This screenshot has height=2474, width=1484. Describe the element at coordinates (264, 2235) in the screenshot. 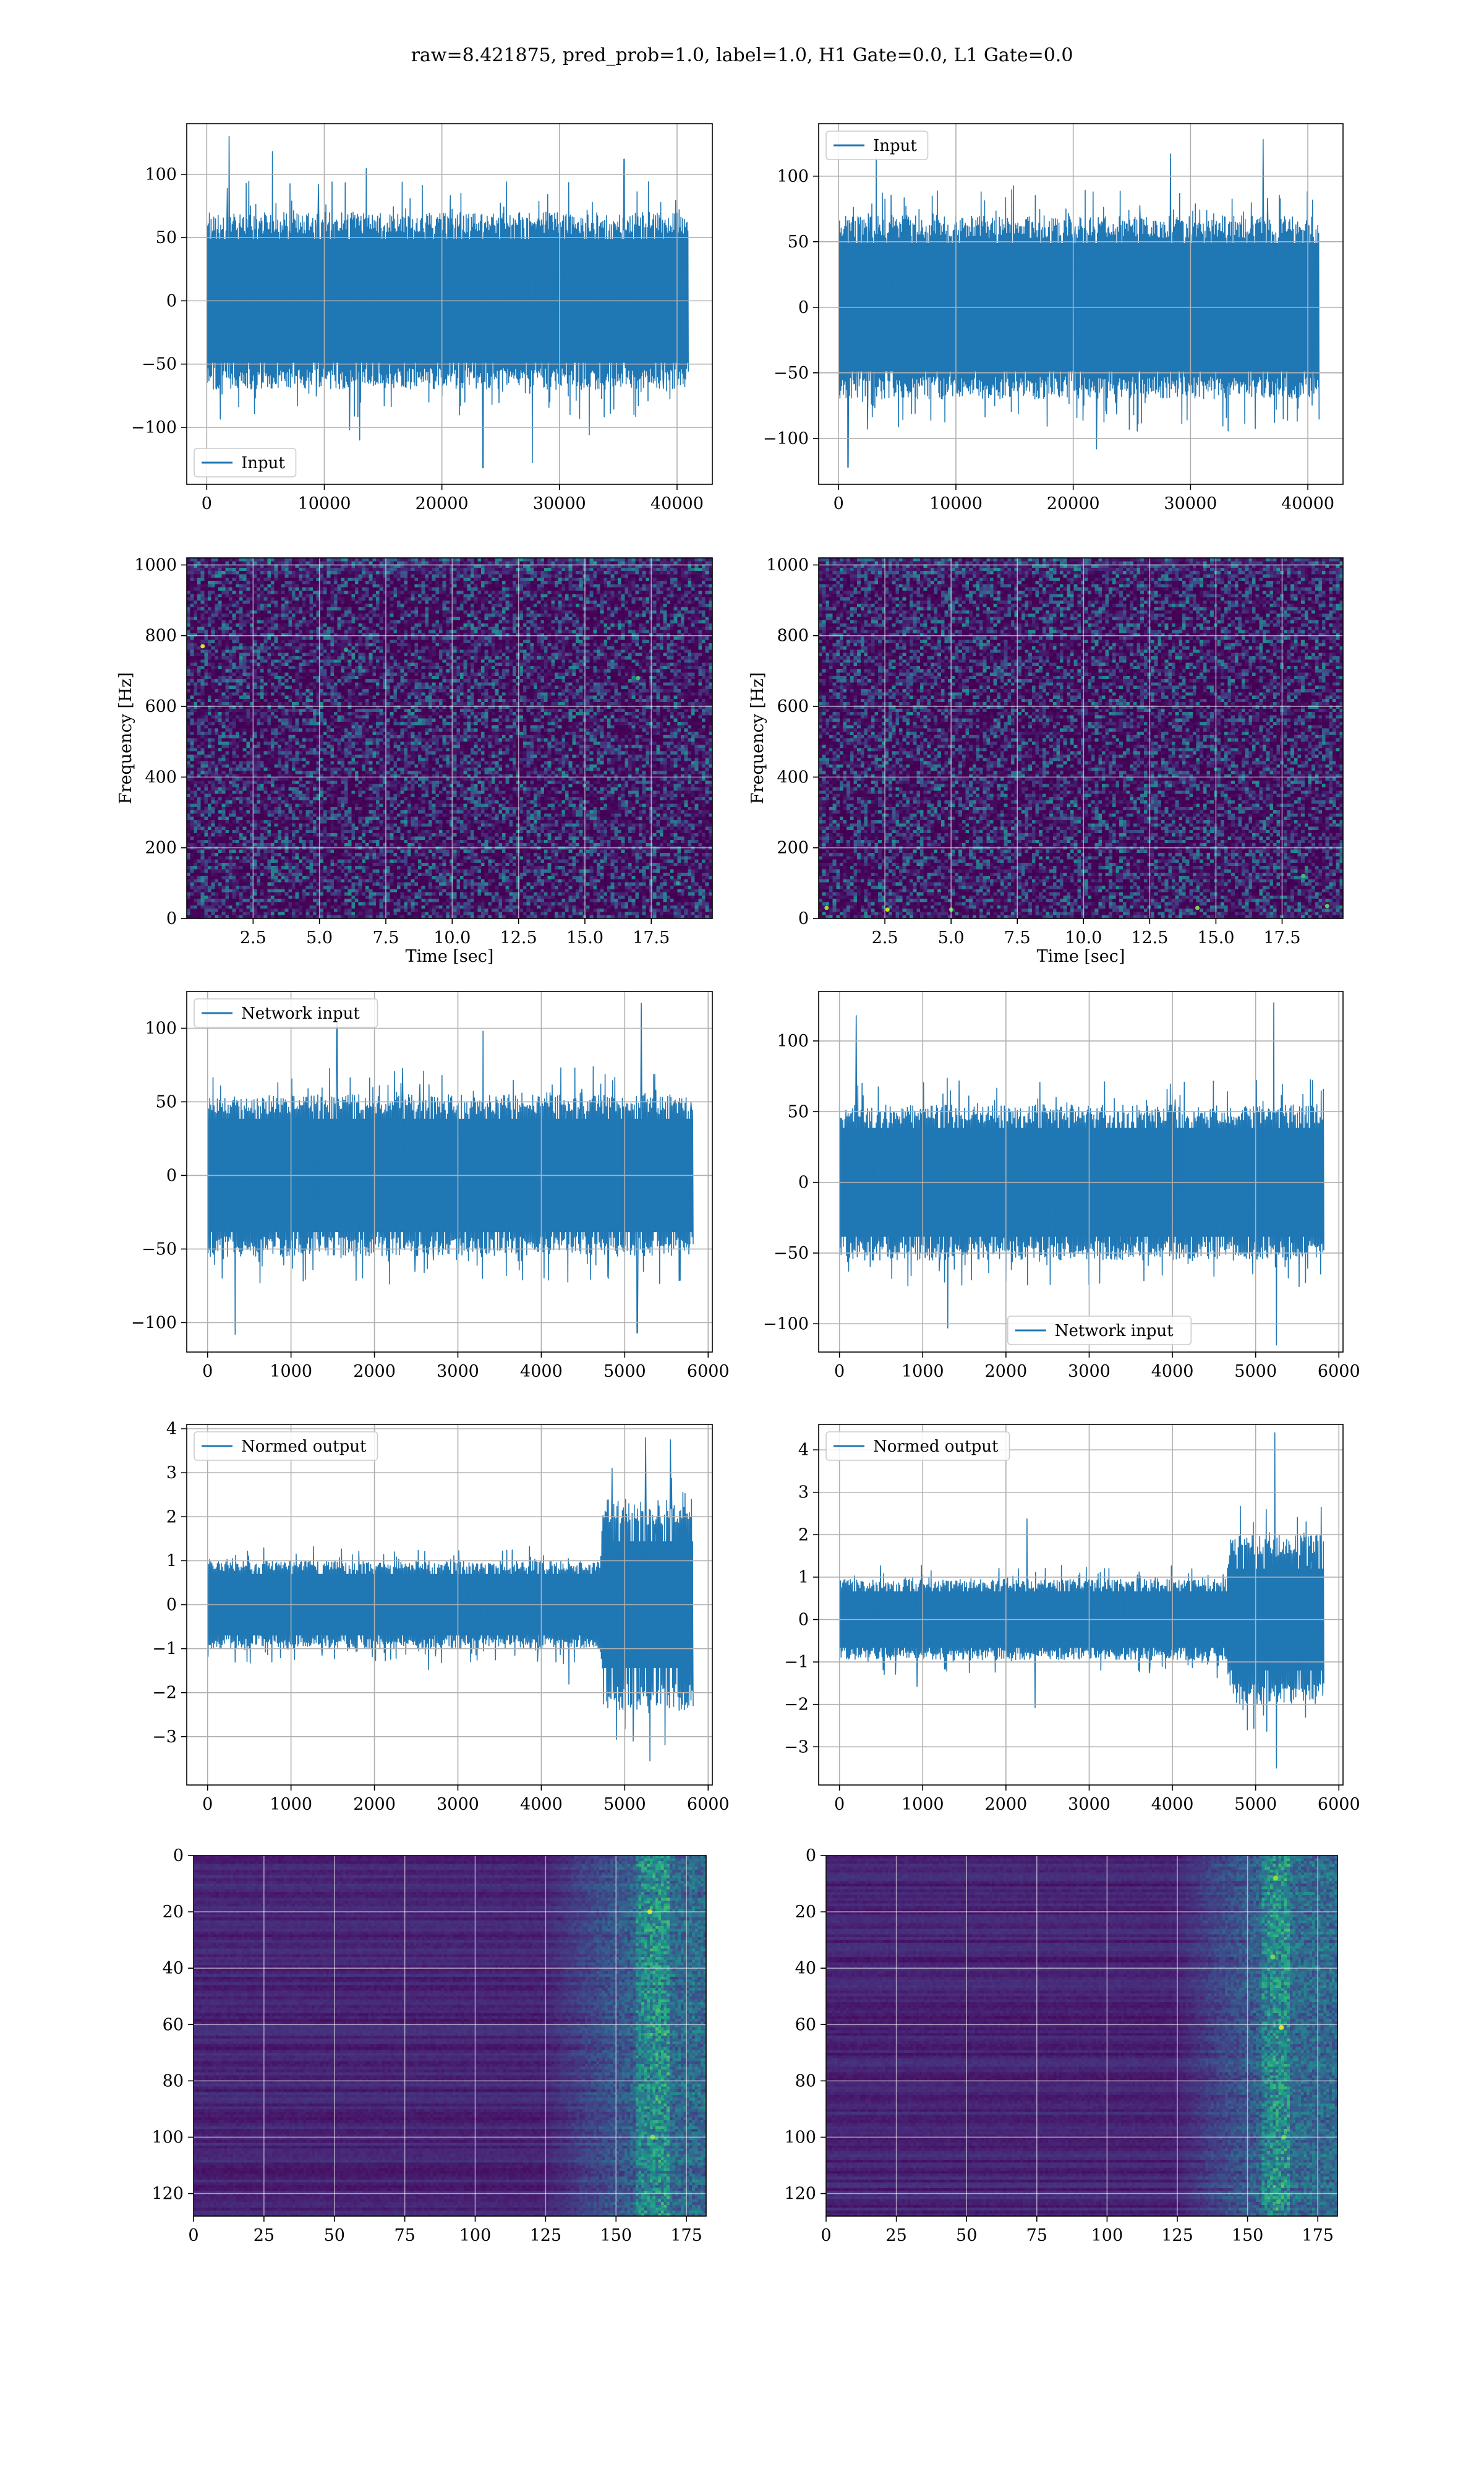

I see `x-tick-label: 25` at that location.